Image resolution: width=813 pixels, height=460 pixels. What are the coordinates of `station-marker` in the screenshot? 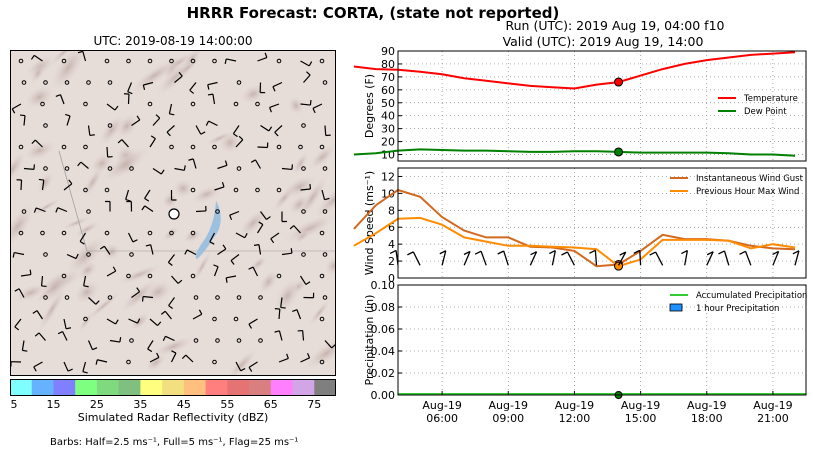 It's located at (174, 214).